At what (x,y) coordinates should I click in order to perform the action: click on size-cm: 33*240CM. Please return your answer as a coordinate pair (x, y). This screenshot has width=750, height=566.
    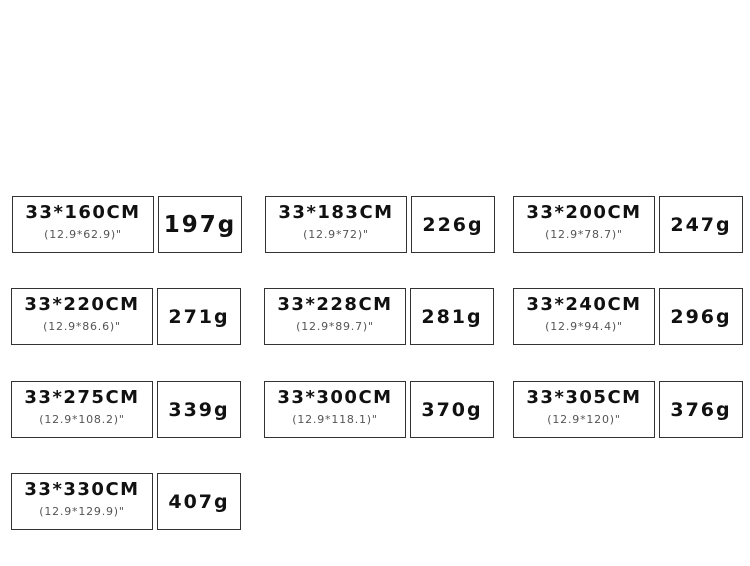
    Looking at the image, I should click on (584, 304).